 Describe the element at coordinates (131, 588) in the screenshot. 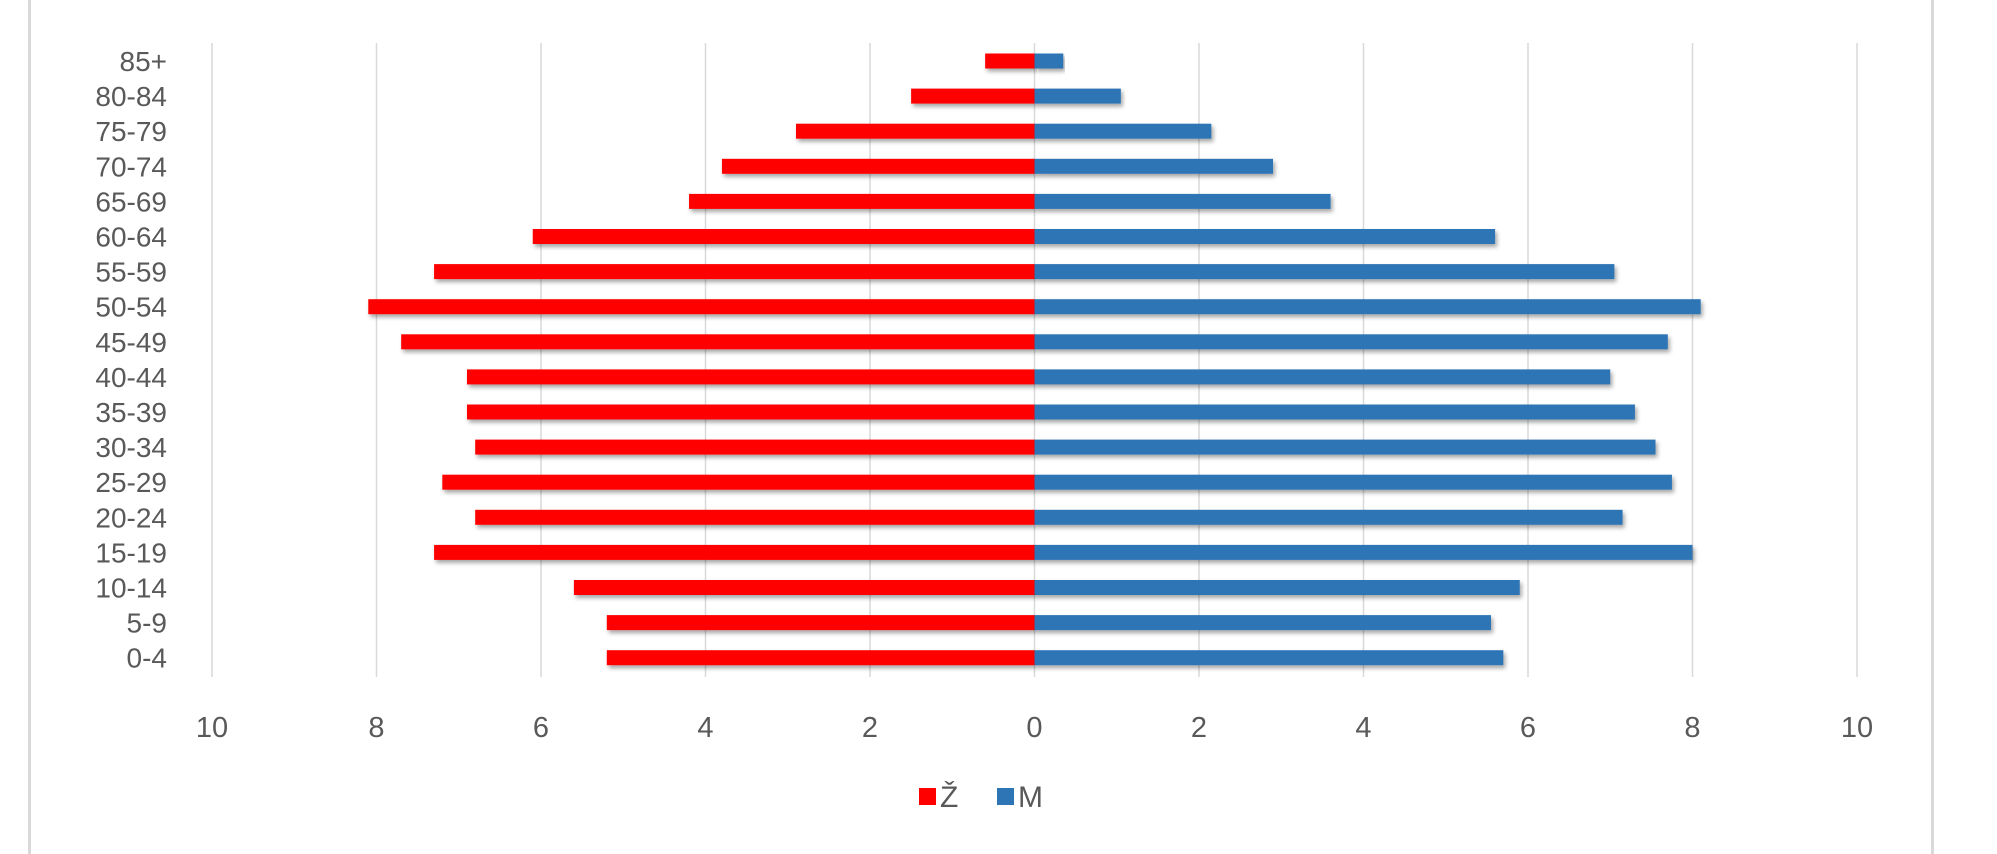

I see `category-label: 10-14` at that location.